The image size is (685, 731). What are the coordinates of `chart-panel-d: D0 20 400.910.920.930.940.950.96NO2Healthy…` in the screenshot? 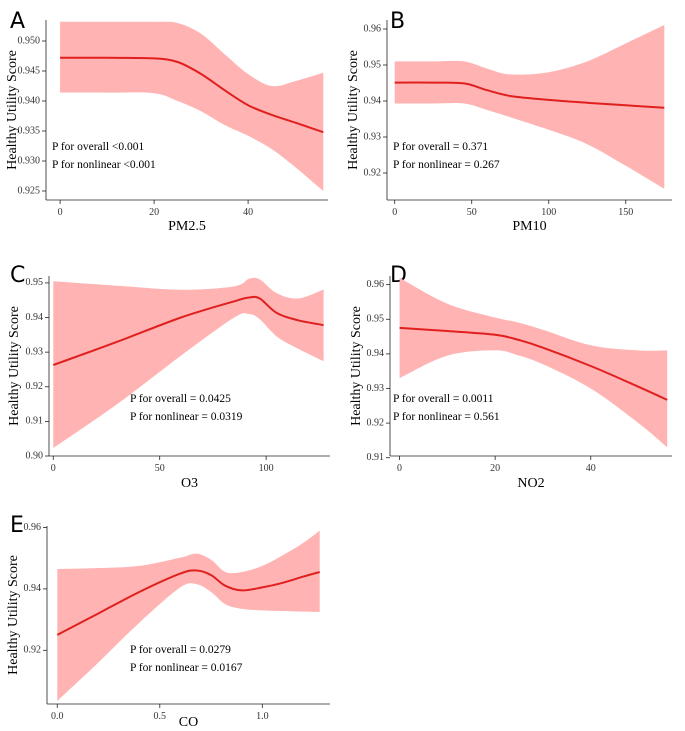 It's located at (510, 377).